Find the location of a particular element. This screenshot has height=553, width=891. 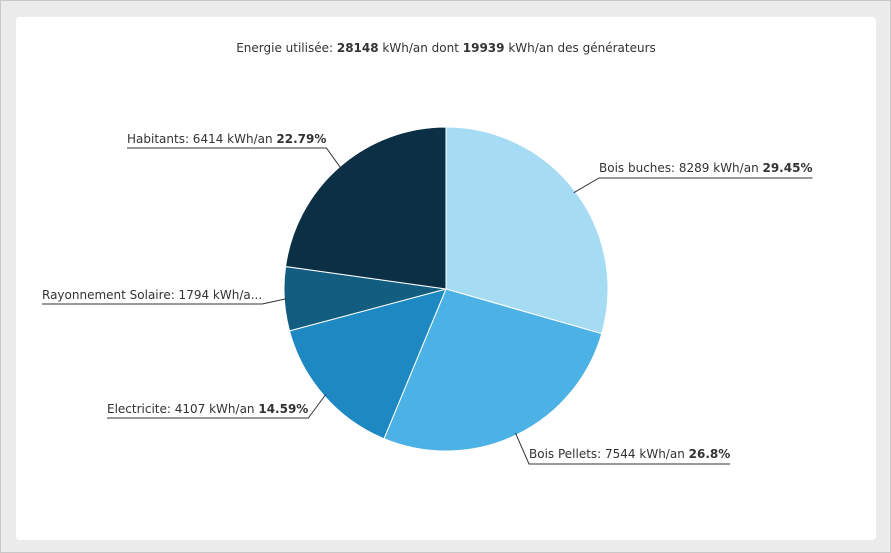

pie-label-percent: 26.8% is located at coordinates (710, 454).